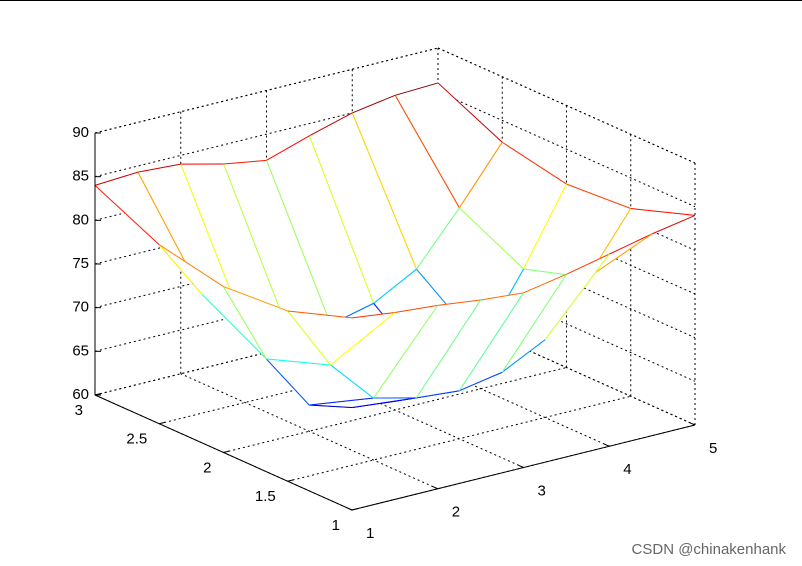 The image size is (802, 566). What do you see at coordinates (136, 439) in the screenshot?
I see `y-tick-label: 2.5` at bounding box center [136, 439].